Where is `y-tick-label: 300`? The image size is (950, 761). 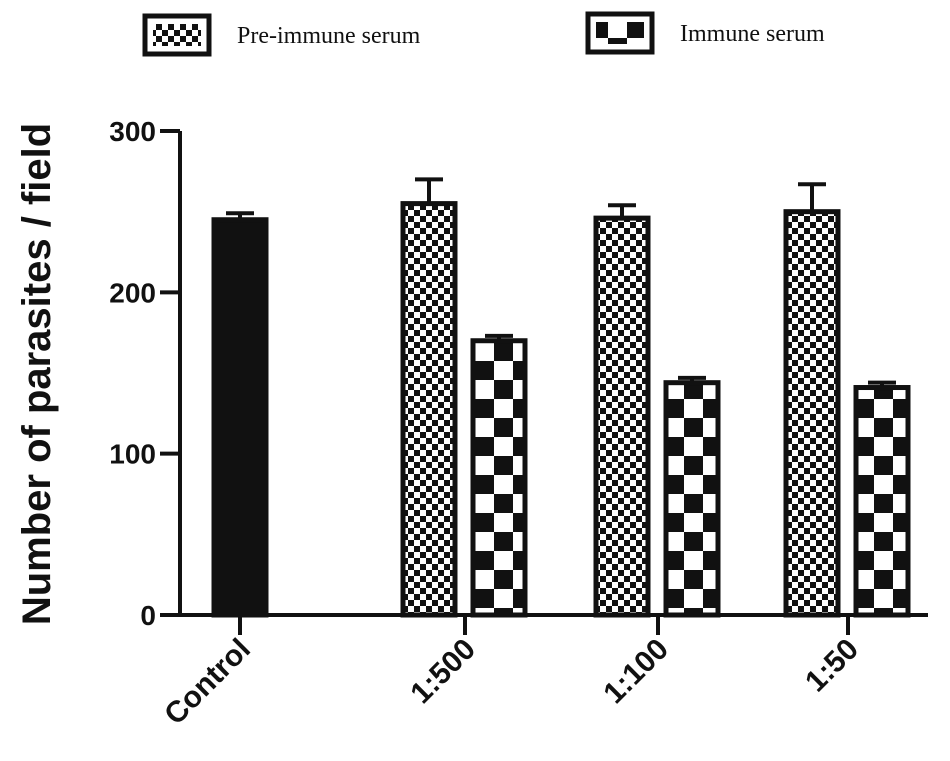 y-tick-label: 300 is located at coordinates (132, 131).